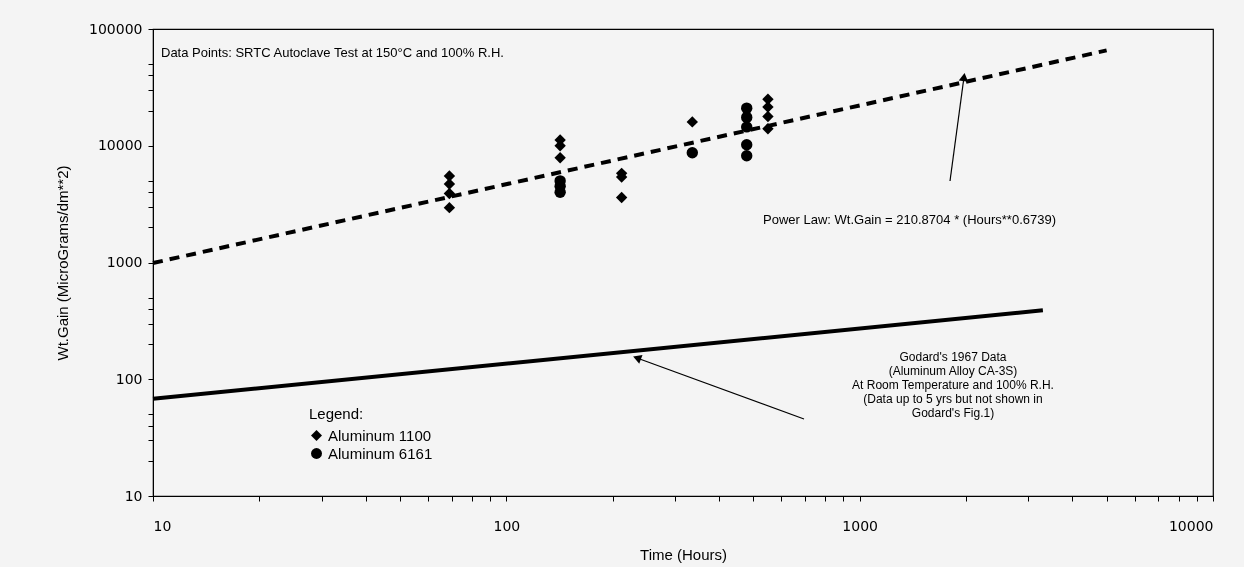 This screenshot has width=1254, height=584. I want to click on x-axis-title: Time (Hours), so click(683, 554).